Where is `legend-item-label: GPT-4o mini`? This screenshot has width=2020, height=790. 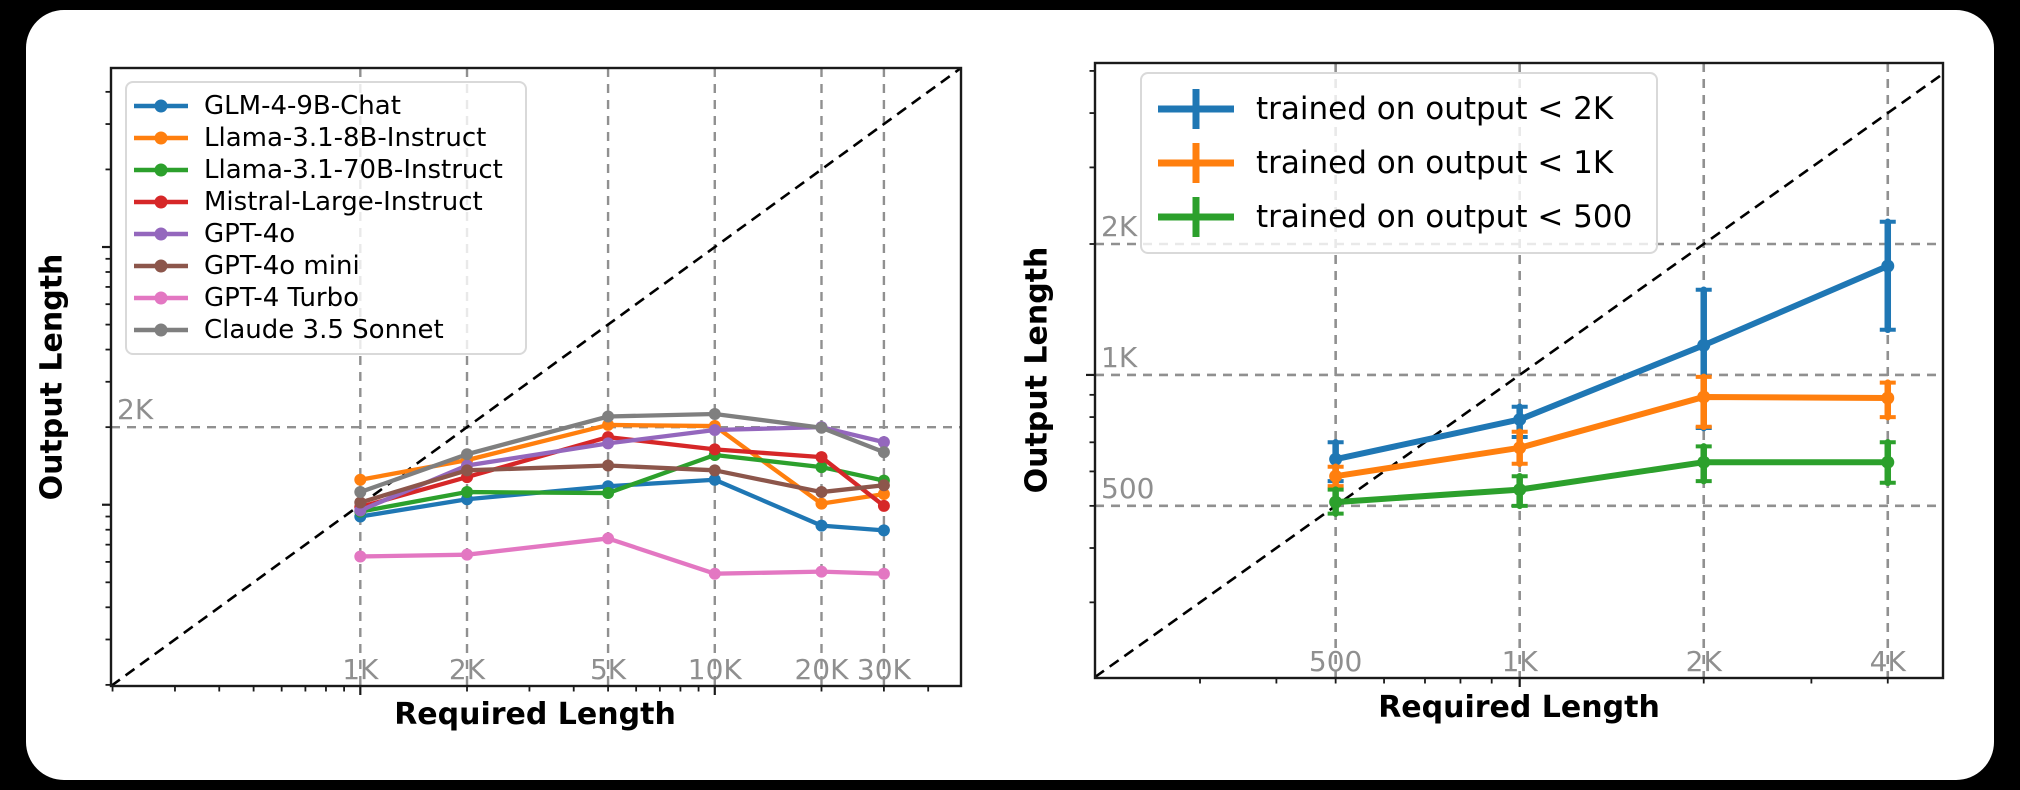
legend-item-label: GPT-4o mini is located at coordinates (282, 266).